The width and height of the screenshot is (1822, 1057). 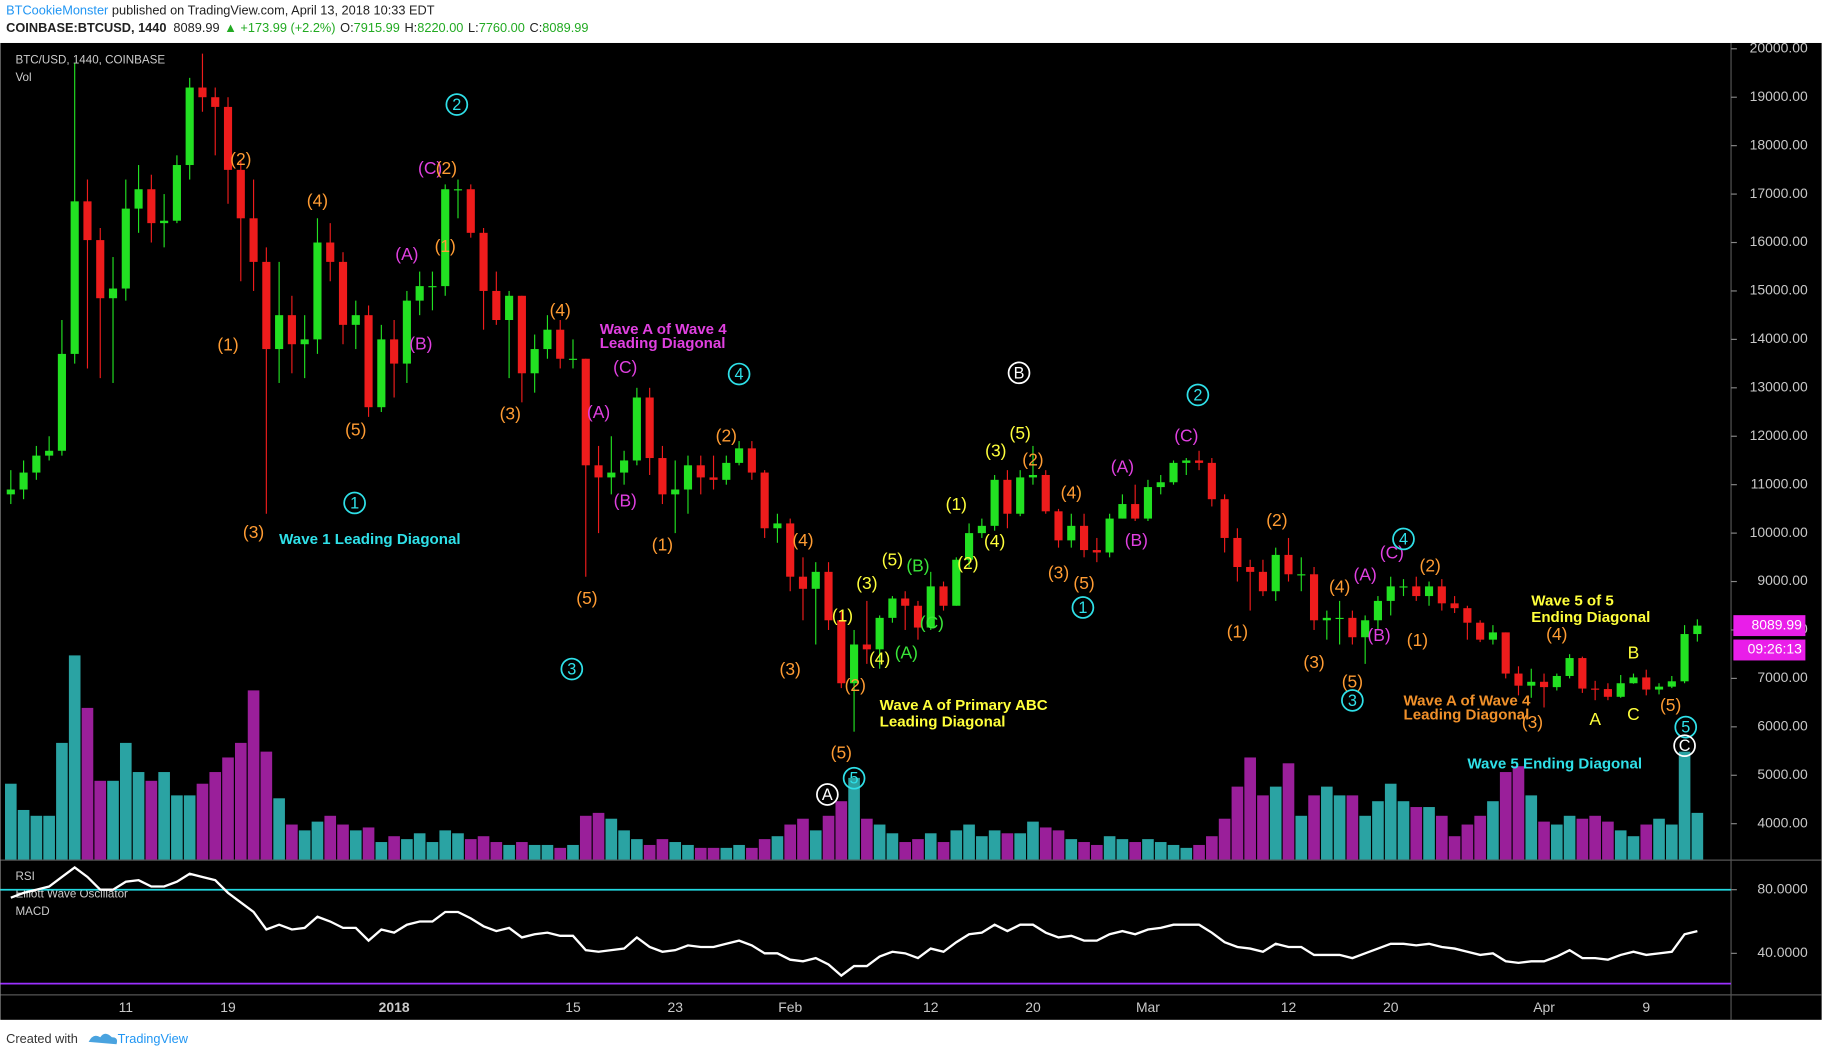 I want to click on wave-label: (B), so click(x=1136, y=540).